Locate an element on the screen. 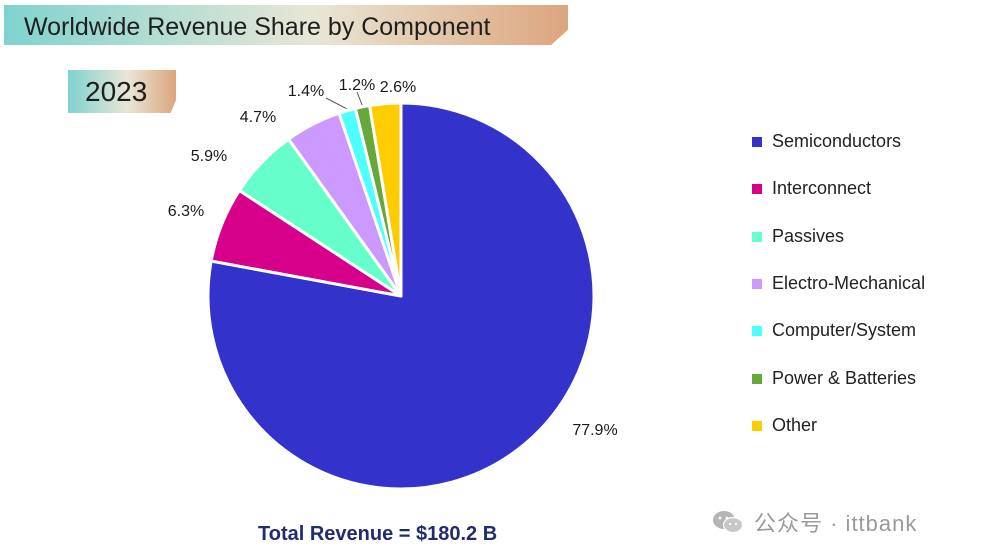  legend-label: Semiconductors is located at coordinates (837, 141).